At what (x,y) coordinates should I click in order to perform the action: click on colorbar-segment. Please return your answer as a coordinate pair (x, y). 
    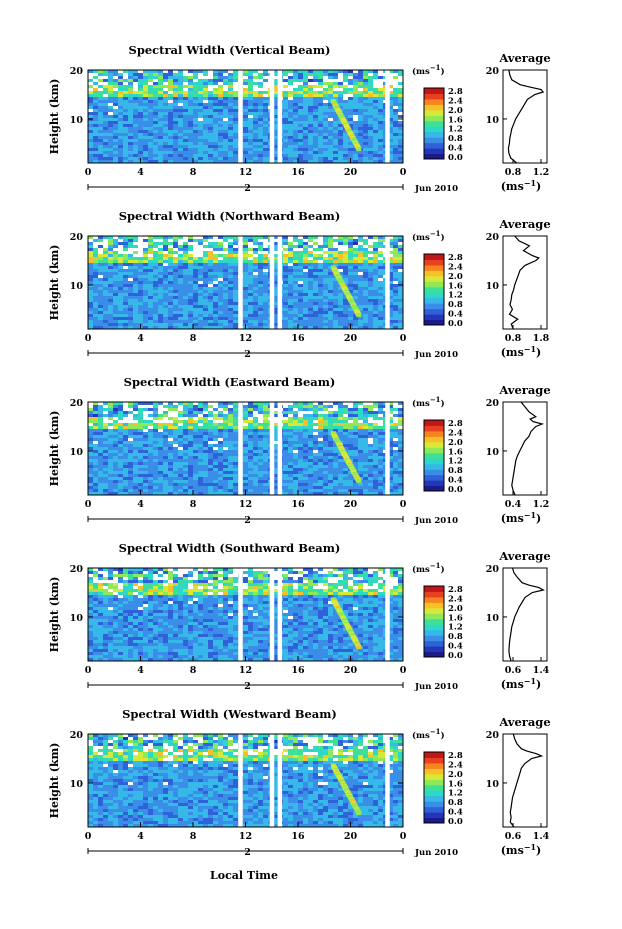
    Looking at the image, I should click on (434, 107).